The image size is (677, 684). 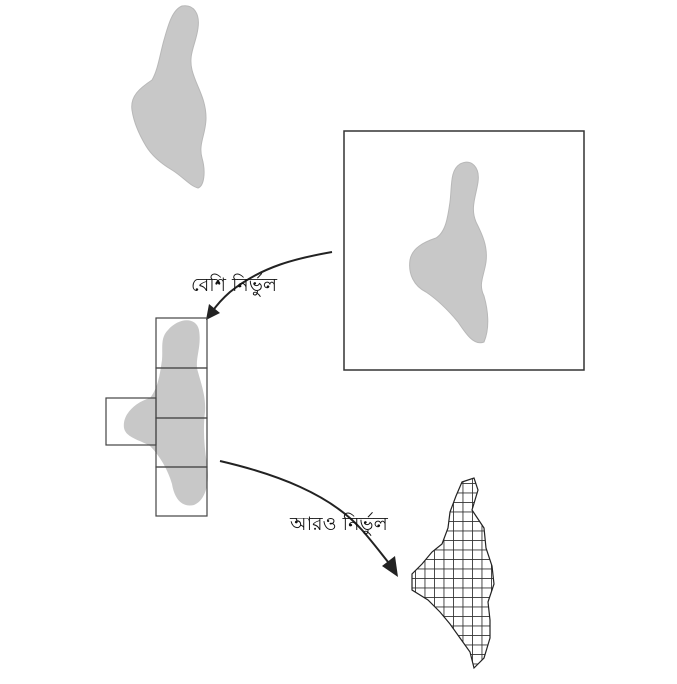 What do you see at coordinates (308, 518) in the screenshot?
I see `arrow-even-more-accurate` at bounding box center [308, 518].